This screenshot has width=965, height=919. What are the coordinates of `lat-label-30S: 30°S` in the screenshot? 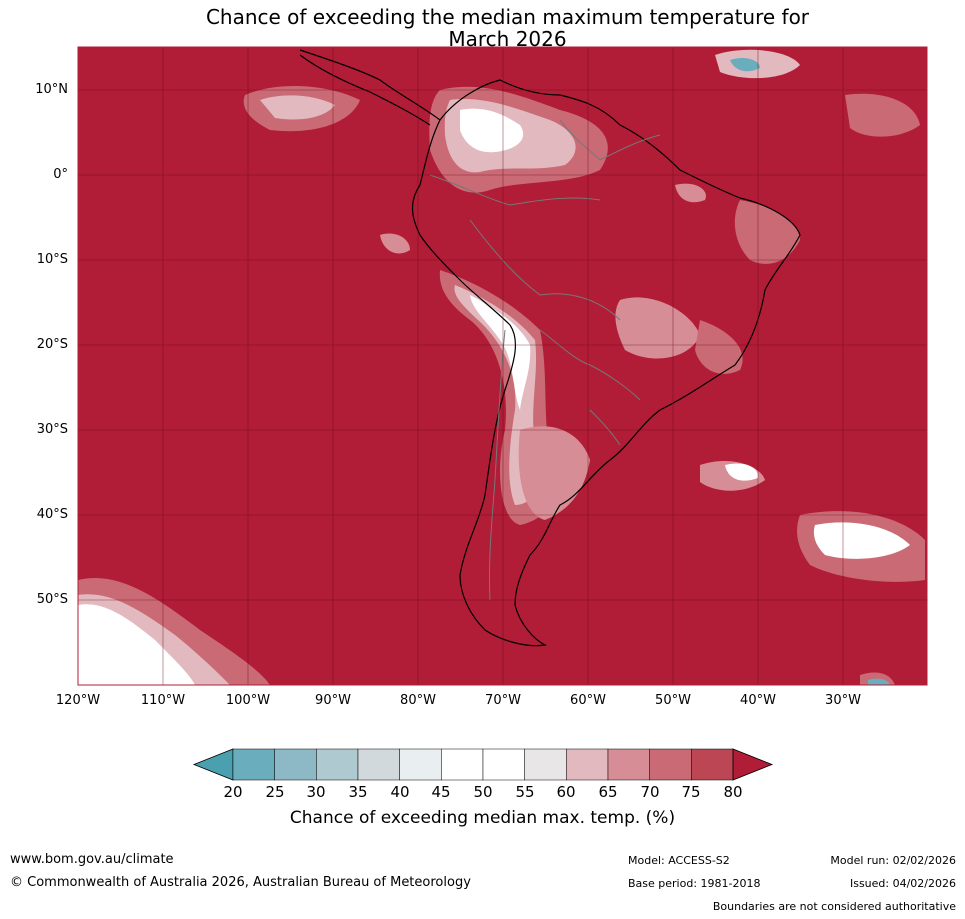 It's located at (52, 429).